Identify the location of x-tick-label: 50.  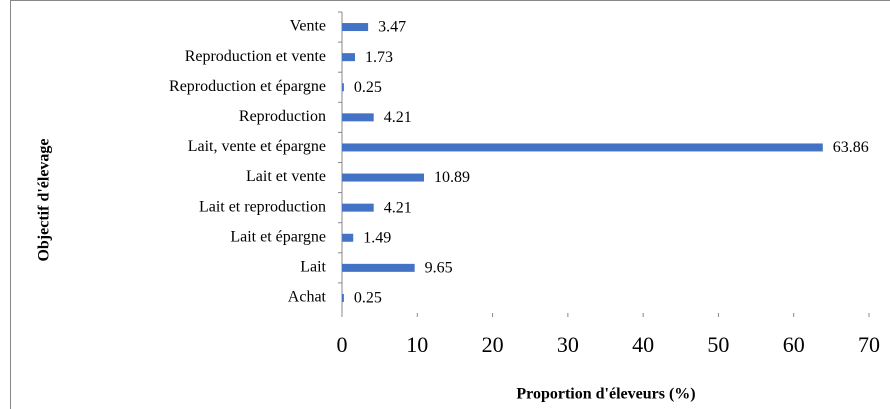
(718, 344).